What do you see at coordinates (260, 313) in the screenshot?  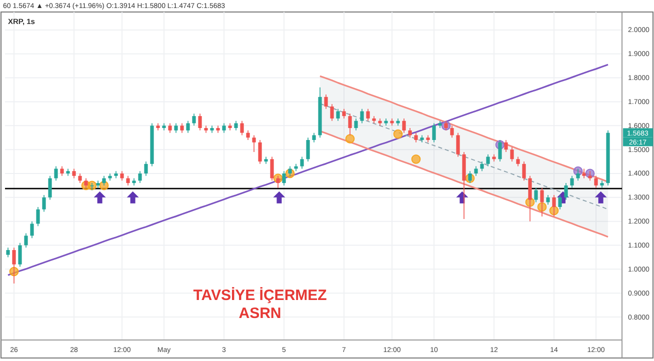 I see `annotation: ASRN` at bounding box center [260, 313].